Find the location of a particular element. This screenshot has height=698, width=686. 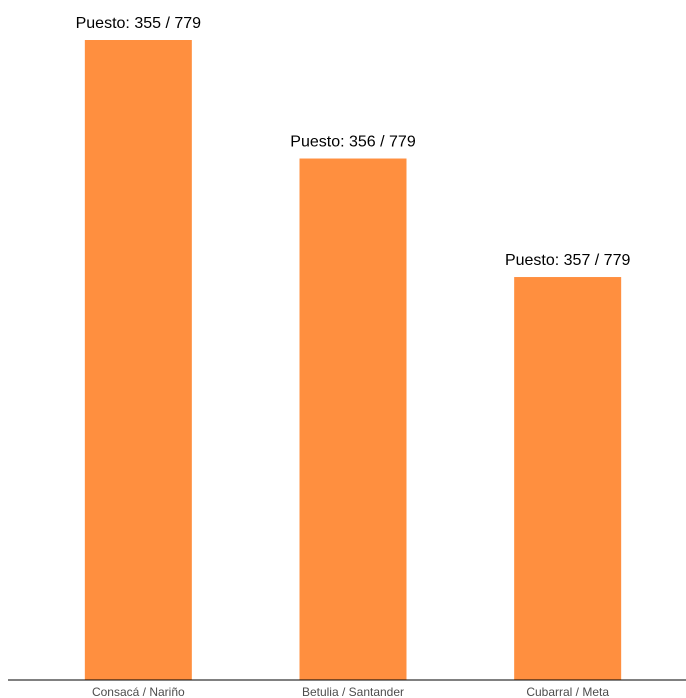

data-label-2: Puesto: 357 / 779 is located at coordinates (568, 260).